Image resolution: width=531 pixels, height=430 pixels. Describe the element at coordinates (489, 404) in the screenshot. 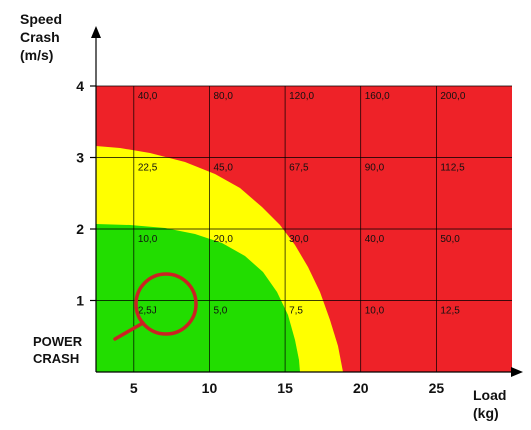

I see `x-axis-title: Load (kg)` at that location.